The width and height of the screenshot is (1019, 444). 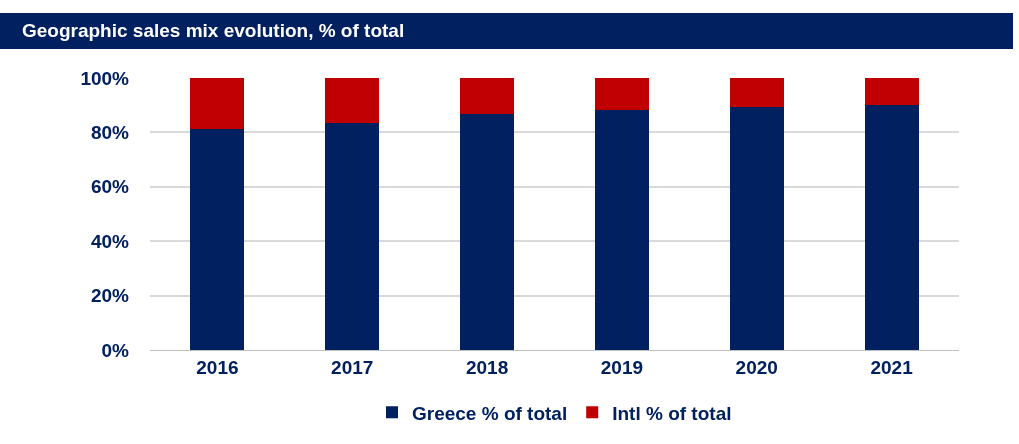 What do you see at coordinates (892, 367) in the screenshot?
I see `x-tick-label: 2021` at bounding box center [892, 367].